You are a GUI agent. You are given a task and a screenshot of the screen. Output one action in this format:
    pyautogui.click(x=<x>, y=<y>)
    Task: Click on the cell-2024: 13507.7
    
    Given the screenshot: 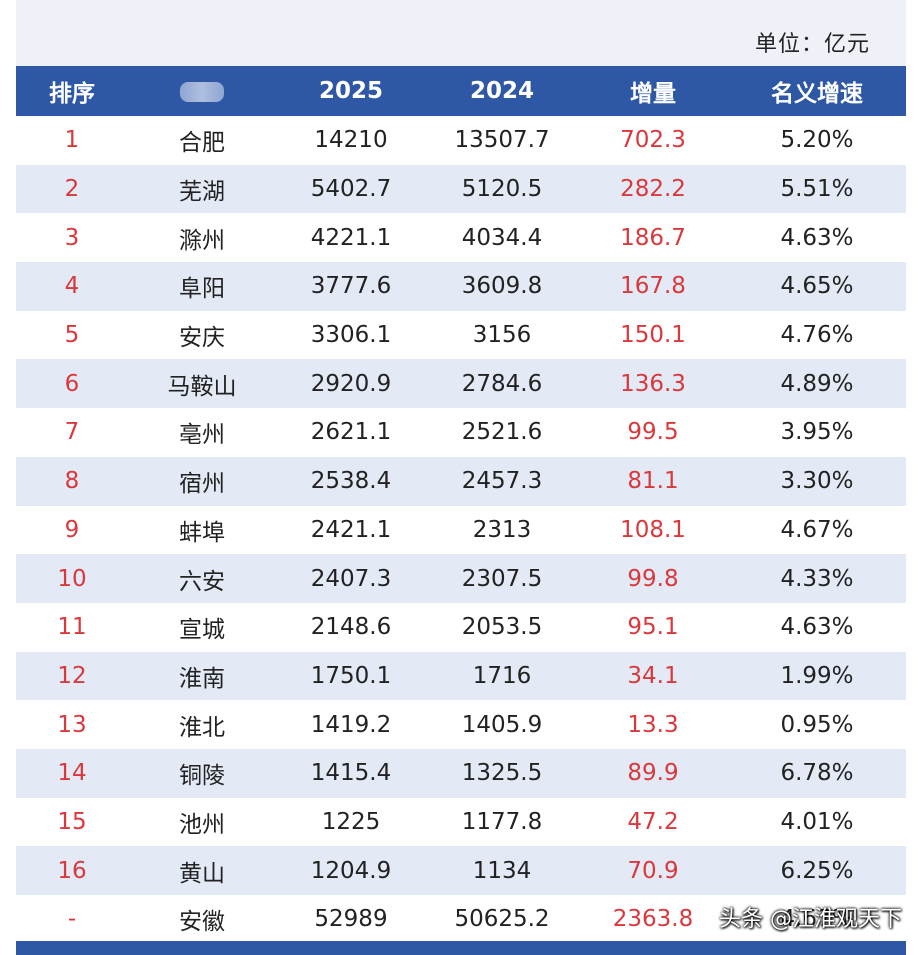 What is the action you would take?
    pyautogui.click(x=502, y=140)
    